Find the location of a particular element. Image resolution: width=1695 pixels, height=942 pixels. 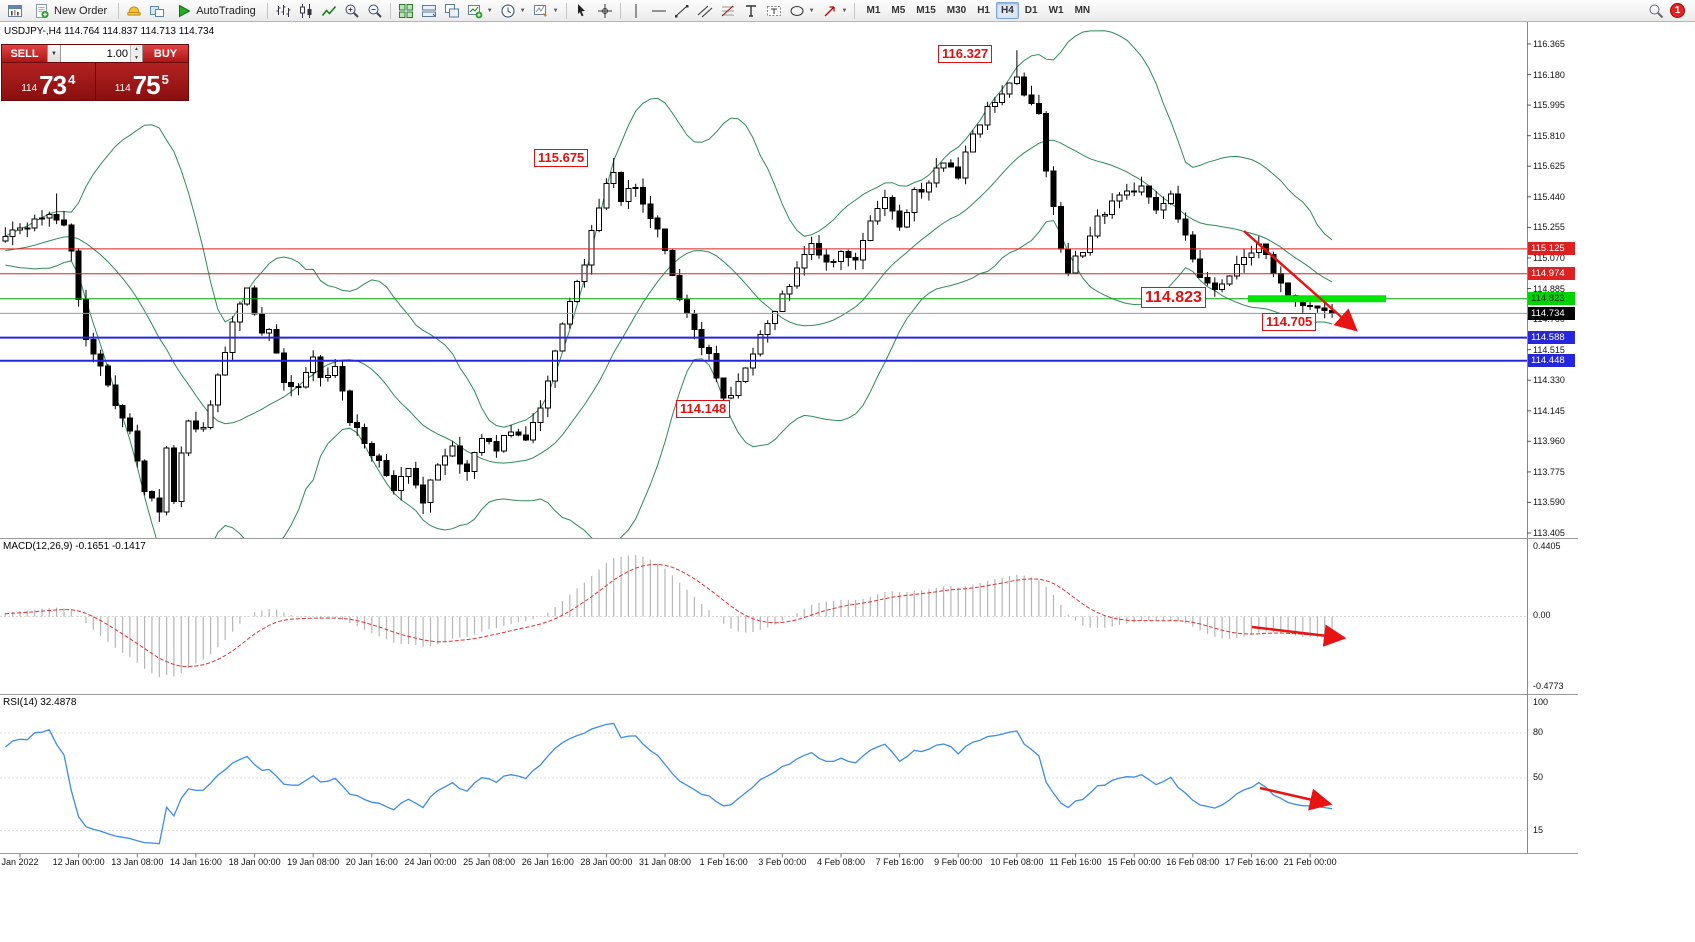

zoom-in-icon is located at coordinates (352, 11).